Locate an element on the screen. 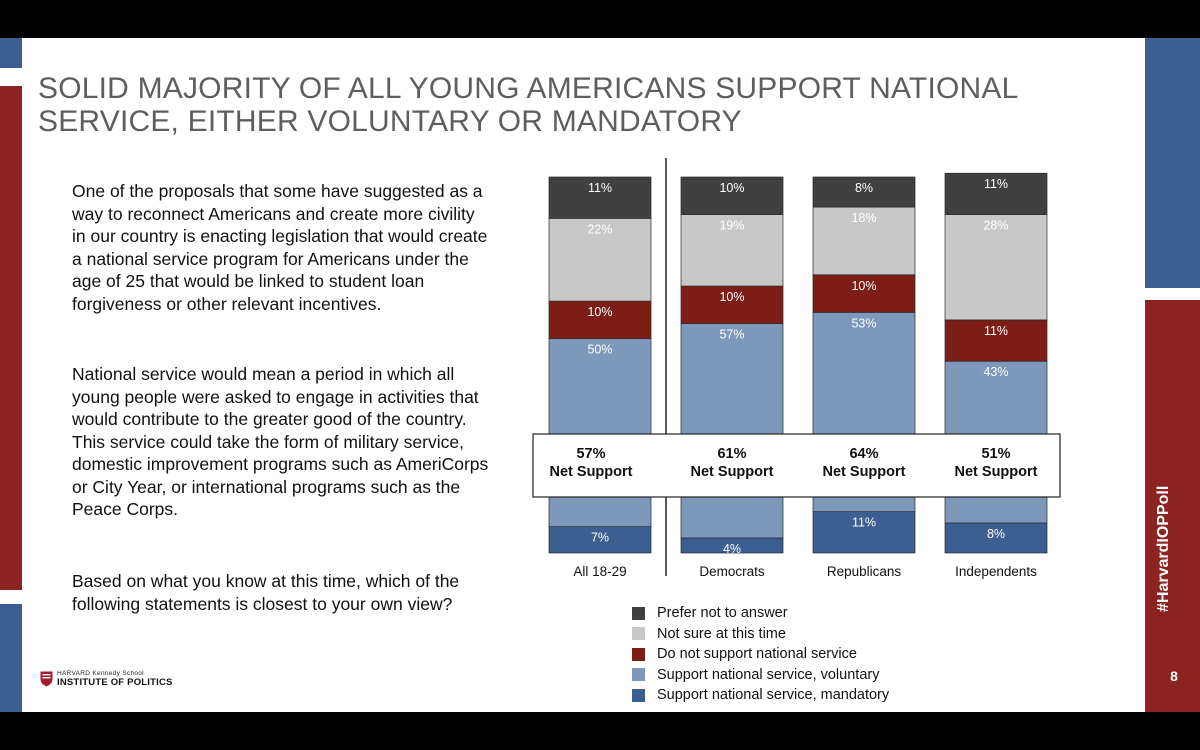 This screenshot has width=1200, height=750. data-label-mandatory: 7% is located at coordinates (600, 538).